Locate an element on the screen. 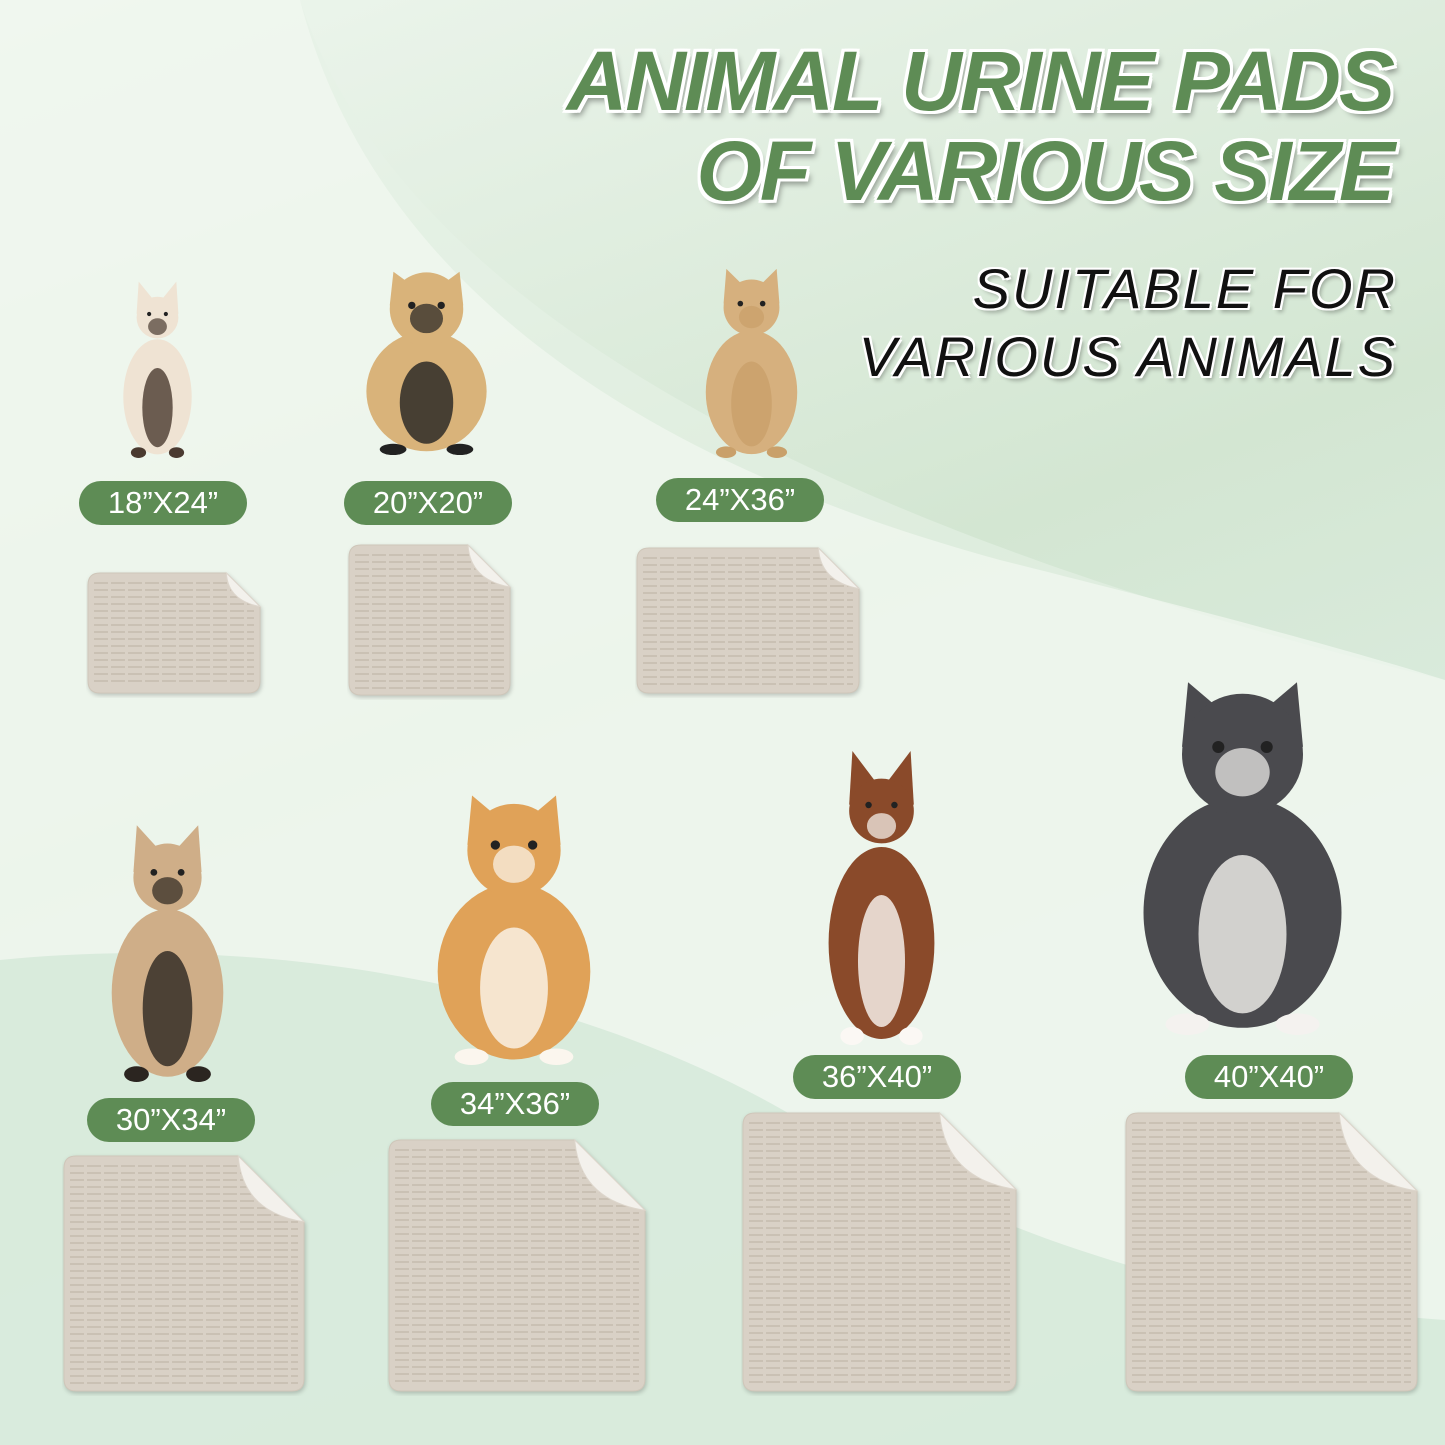  cat-and-puppy-photo is located at coordinates (426, 363).